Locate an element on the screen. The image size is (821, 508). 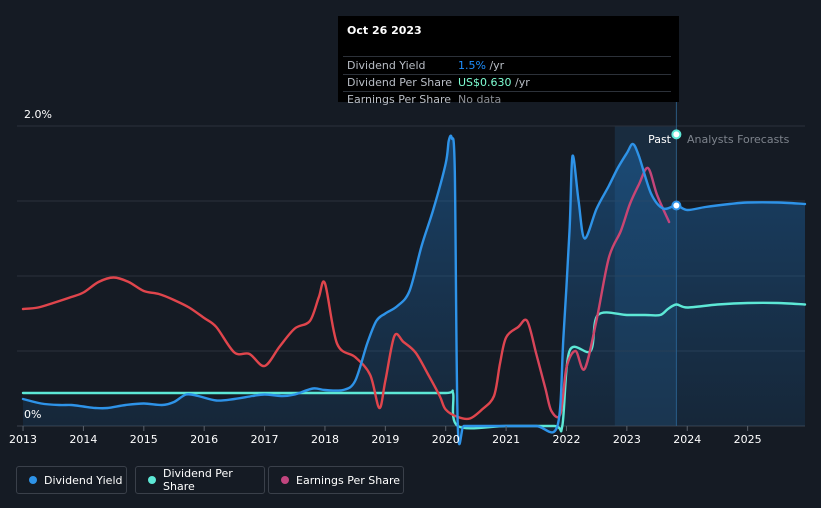
x-tick-label: 2025 is located at coordinates (748, 439).